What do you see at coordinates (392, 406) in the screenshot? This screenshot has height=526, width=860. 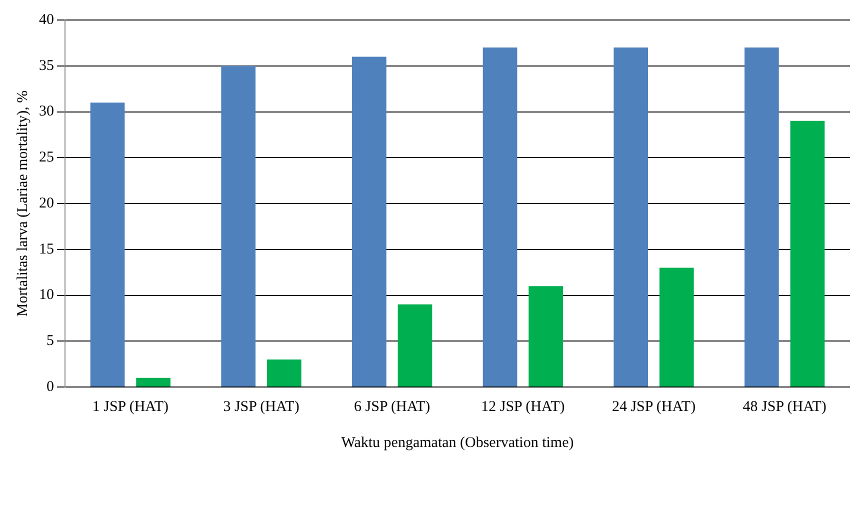 I see `x-tick-label: 6 JSP (HAT)` at bounding box center [392, 406].